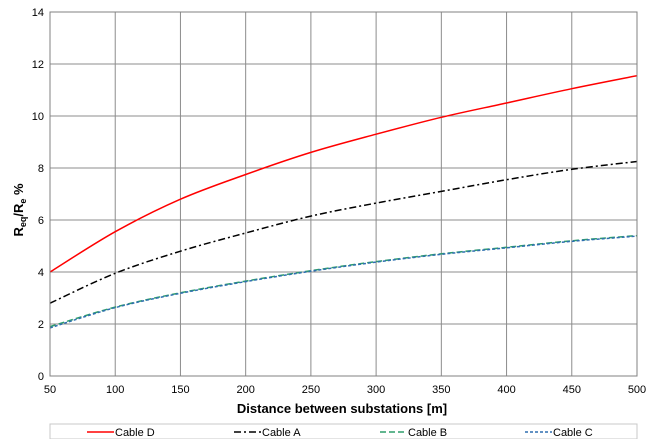 Image resolution: width=662 pixels, height=439 pixels. Describe the element at coordinates (281, 433) in the screenshot. I see `legend-label: Cable A` at that location.